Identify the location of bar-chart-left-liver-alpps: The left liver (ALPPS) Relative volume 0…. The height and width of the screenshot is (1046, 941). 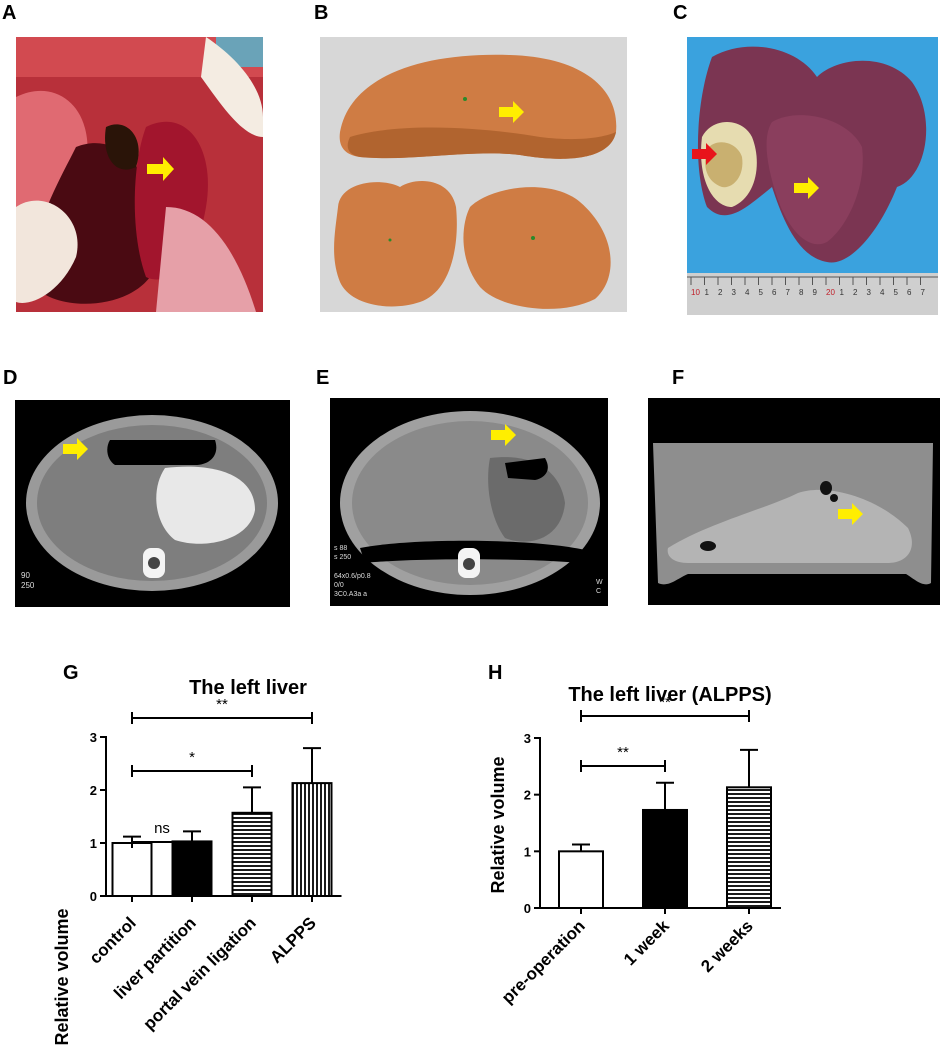
(634, 845).